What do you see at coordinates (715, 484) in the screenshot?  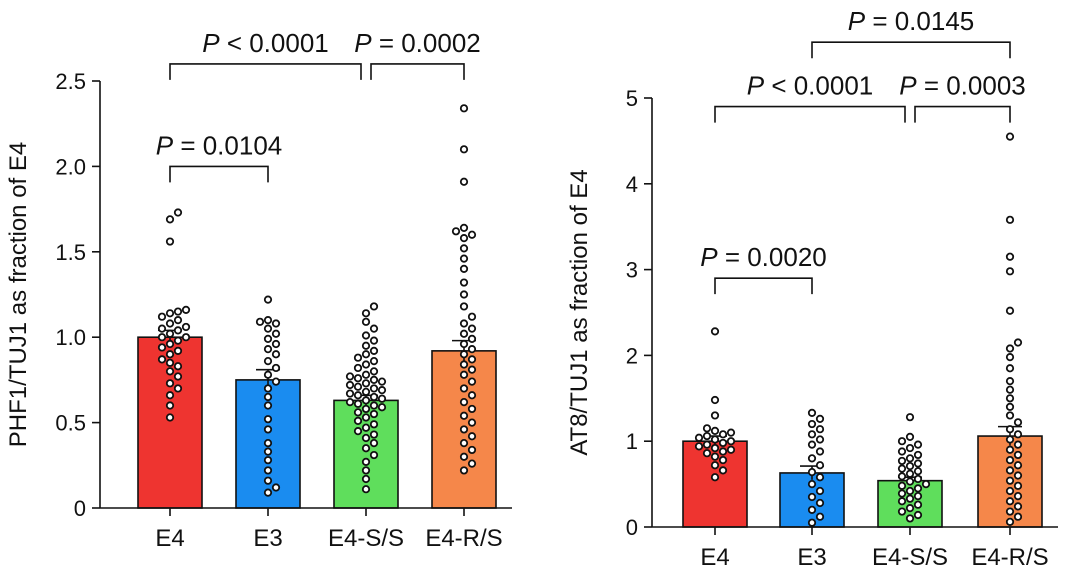 I see `bar-e4` at bounding box center [715, 484].